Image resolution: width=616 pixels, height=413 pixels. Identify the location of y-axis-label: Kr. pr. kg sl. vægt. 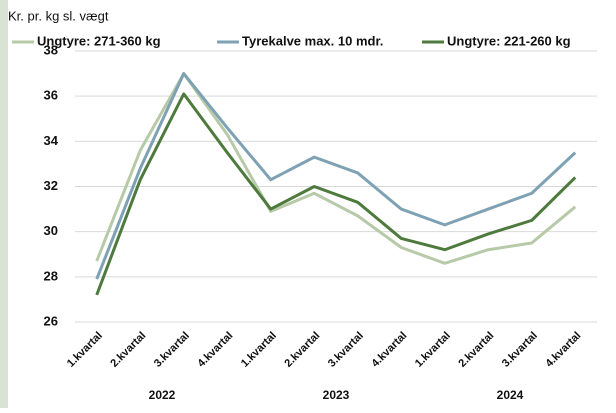
(58, 15).